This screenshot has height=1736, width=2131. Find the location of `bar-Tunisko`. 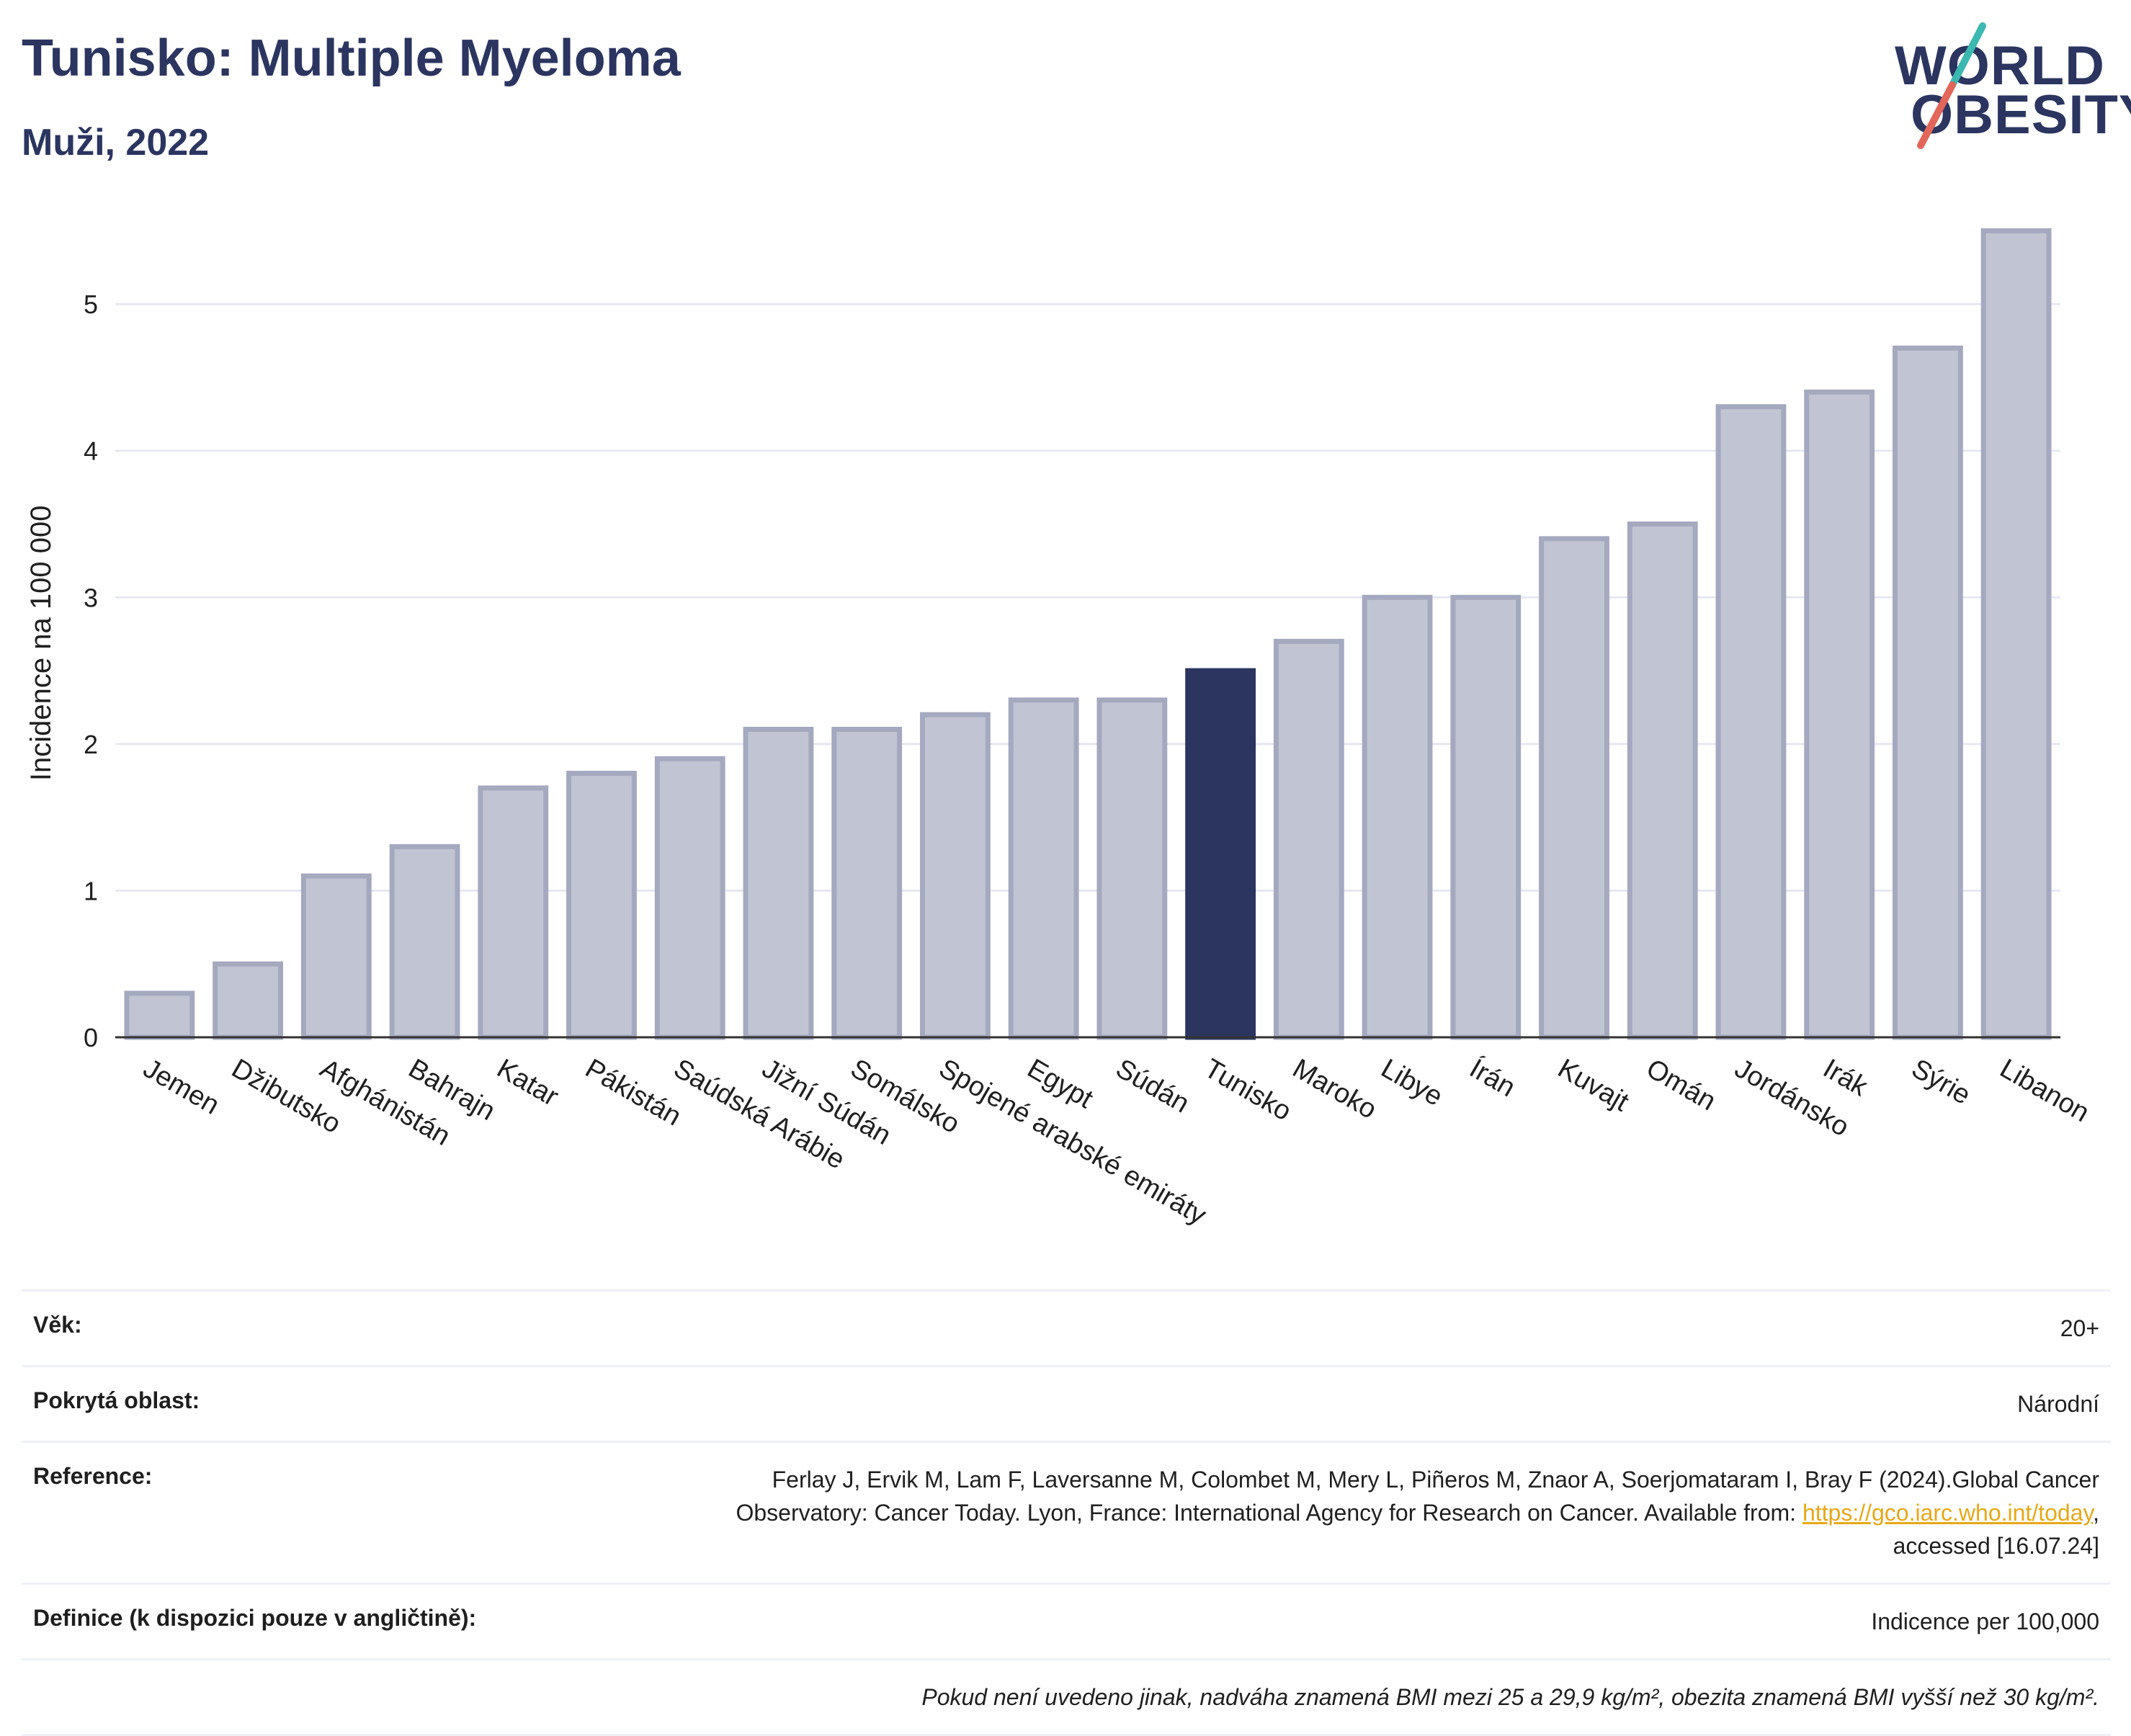

bar-Tunisko is located at coordinates (1221, 854).